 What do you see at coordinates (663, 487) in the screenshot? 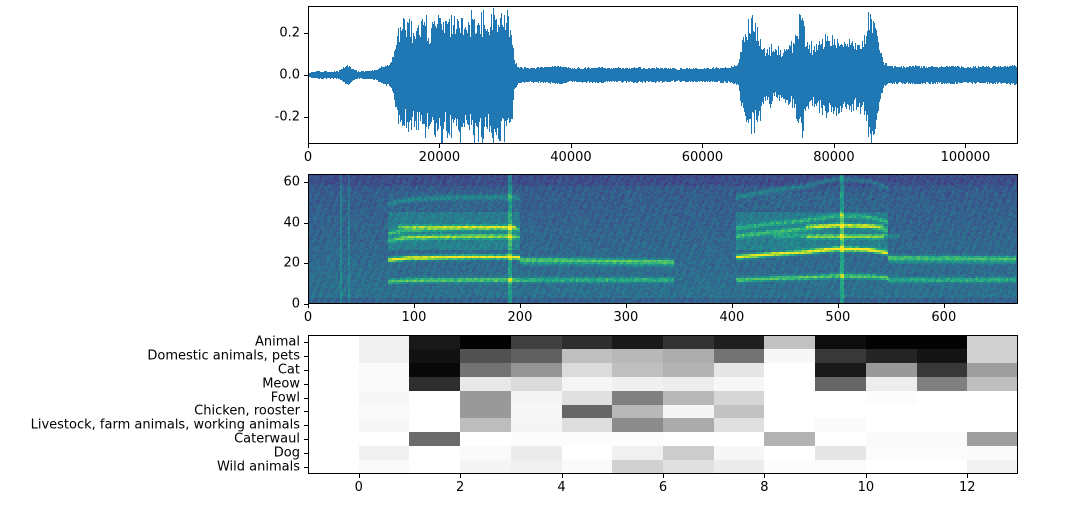
I see `heatmap-x-tick-label: 6` at bounding box center [663, 487].